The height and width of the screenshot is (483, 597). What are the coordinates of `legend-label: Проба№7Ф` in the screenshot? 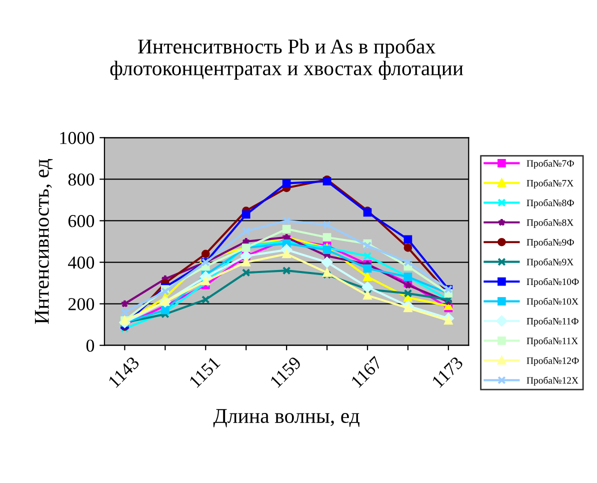 It's located at (550, 164).